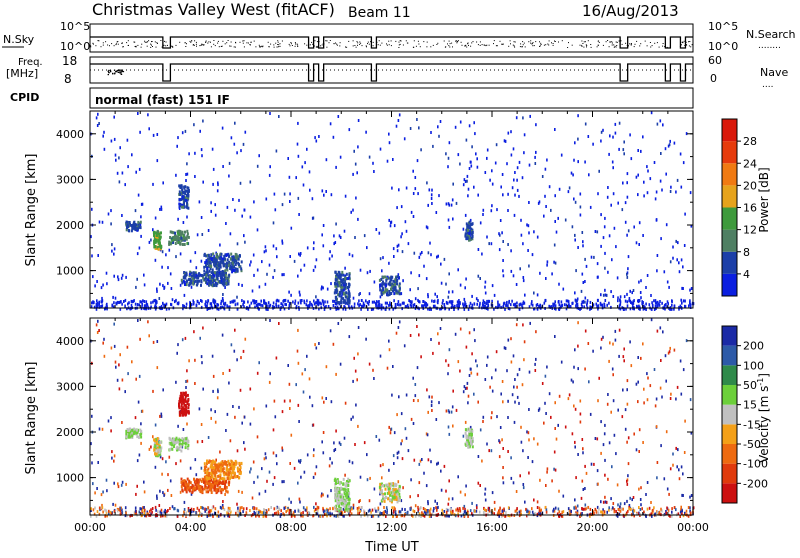 This screenshot has height=558, width=800. I want to click on colorbar-tick-label: 16, so click(750, 208).